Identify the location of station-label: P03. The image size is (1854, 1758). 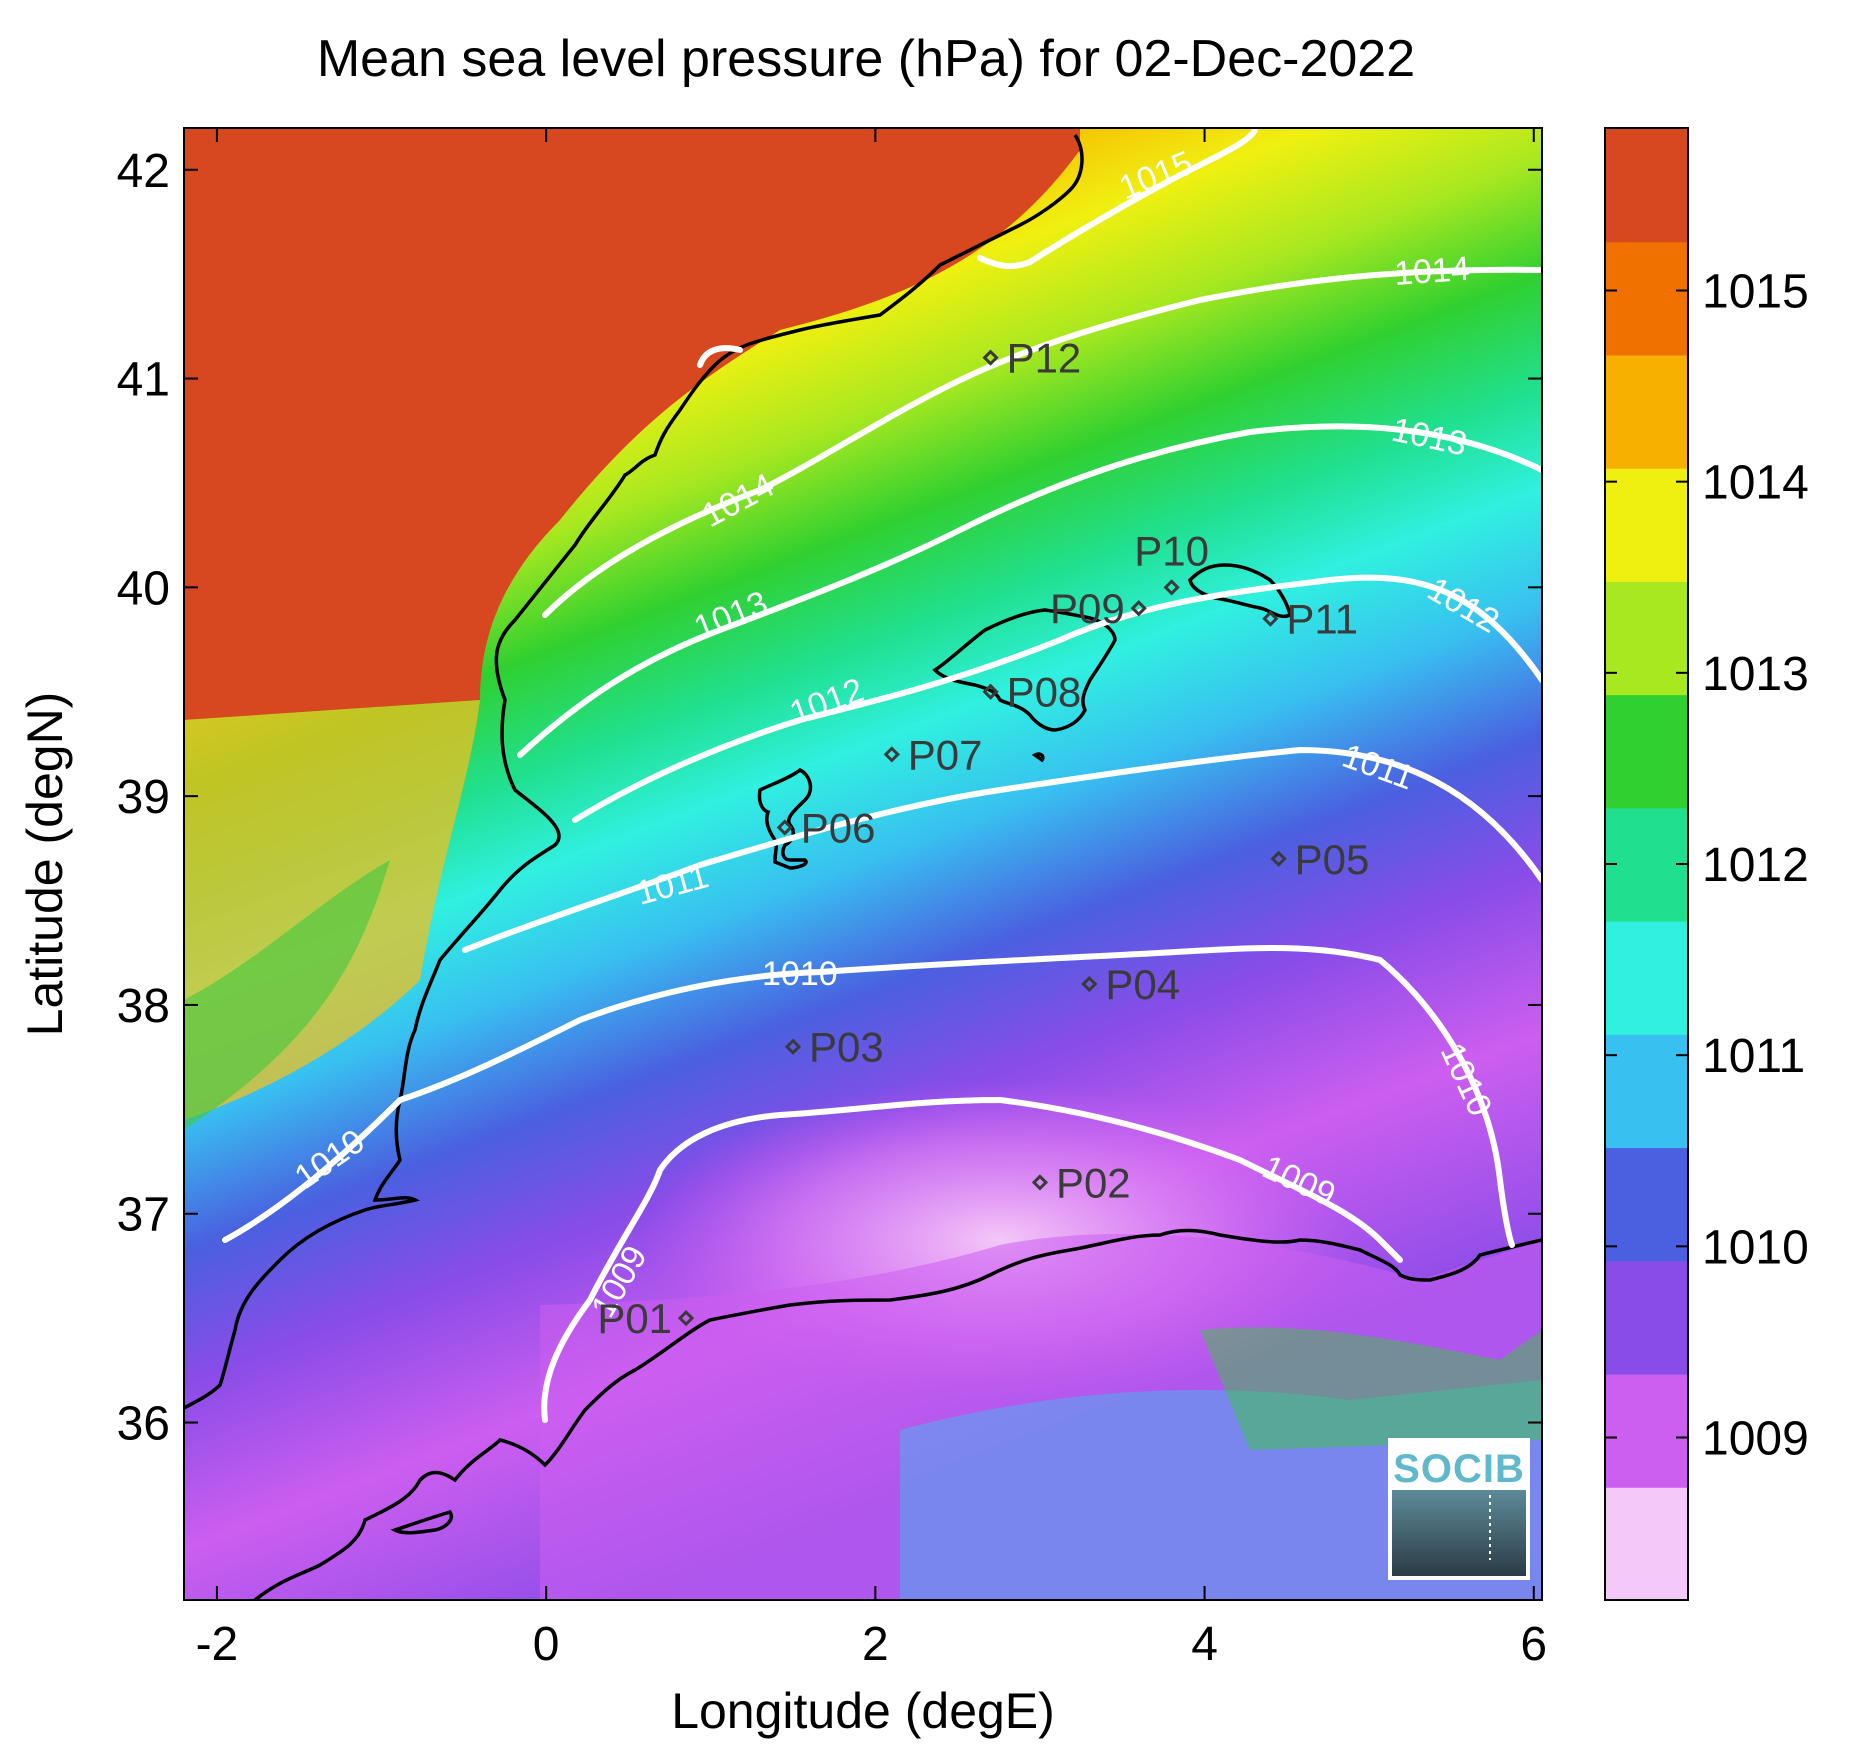
(846, 1047).